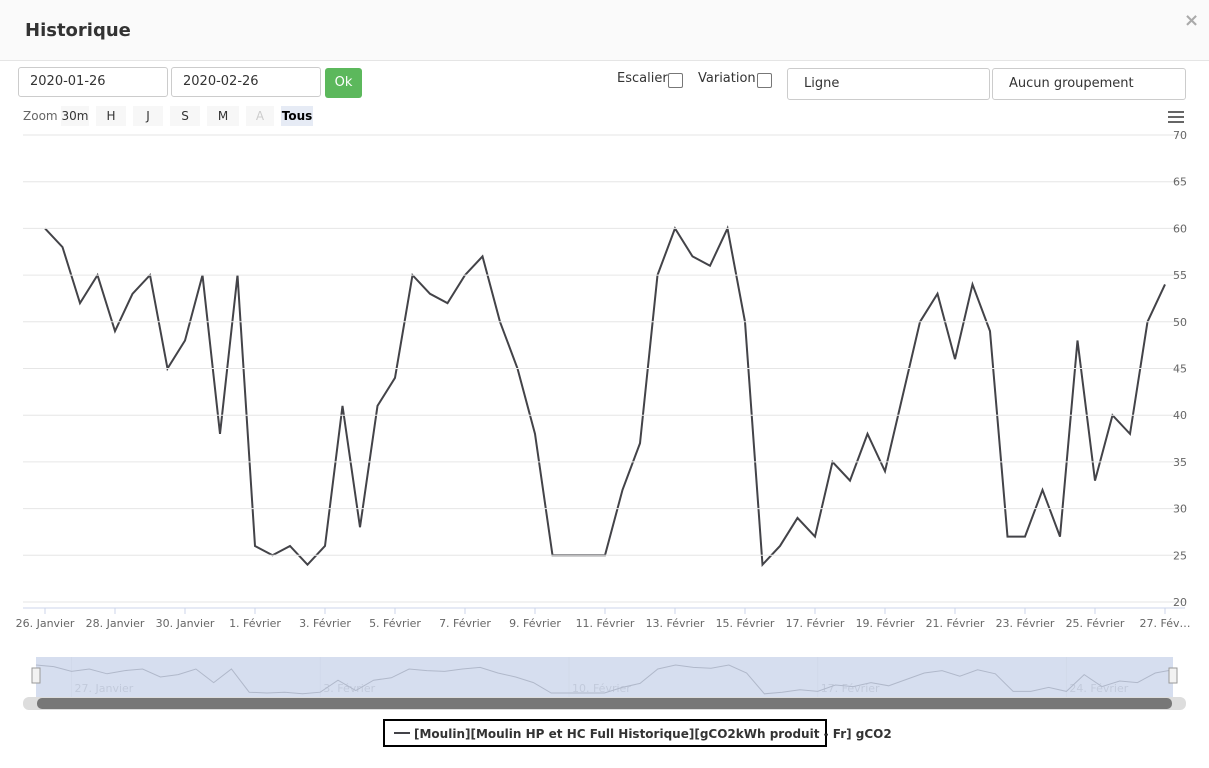  Describe the element at coordinates (78, 30) in the screenshot. I see `modal-title: Historique` at that location.